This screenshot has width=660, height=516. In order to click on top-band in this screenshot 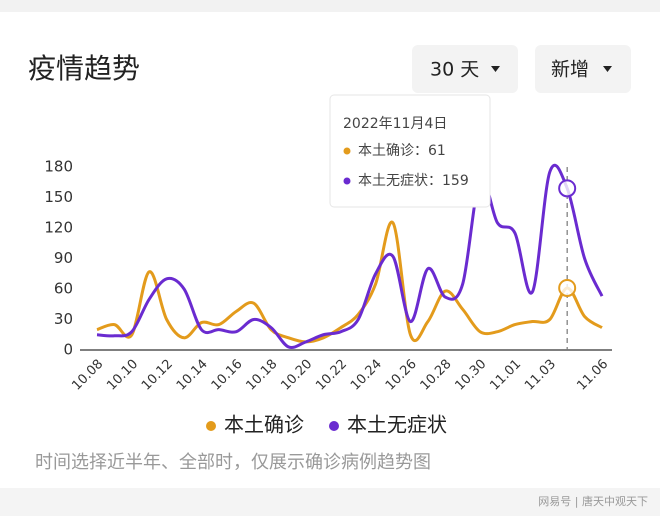, I will do `click(330, 6)`.